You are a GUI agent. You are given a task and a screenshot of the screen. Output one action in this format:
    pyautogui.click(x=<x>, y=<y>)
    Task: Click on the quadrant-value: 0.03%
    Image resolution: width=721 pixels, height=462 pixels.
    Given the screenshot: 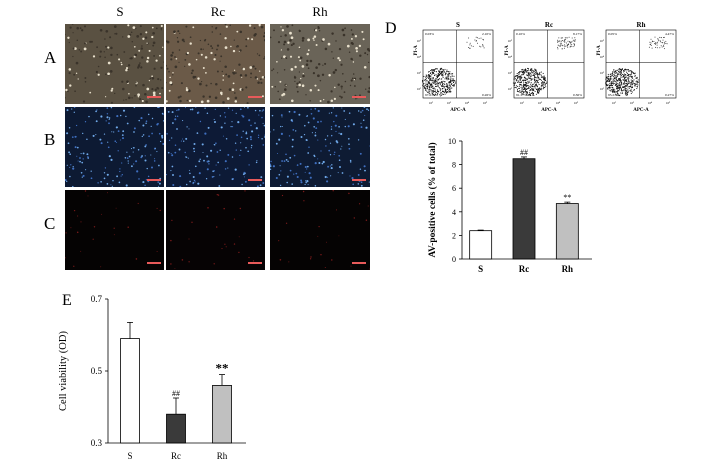 What is the action you would take?
    pyautogui.click(x=429, y=34)
    